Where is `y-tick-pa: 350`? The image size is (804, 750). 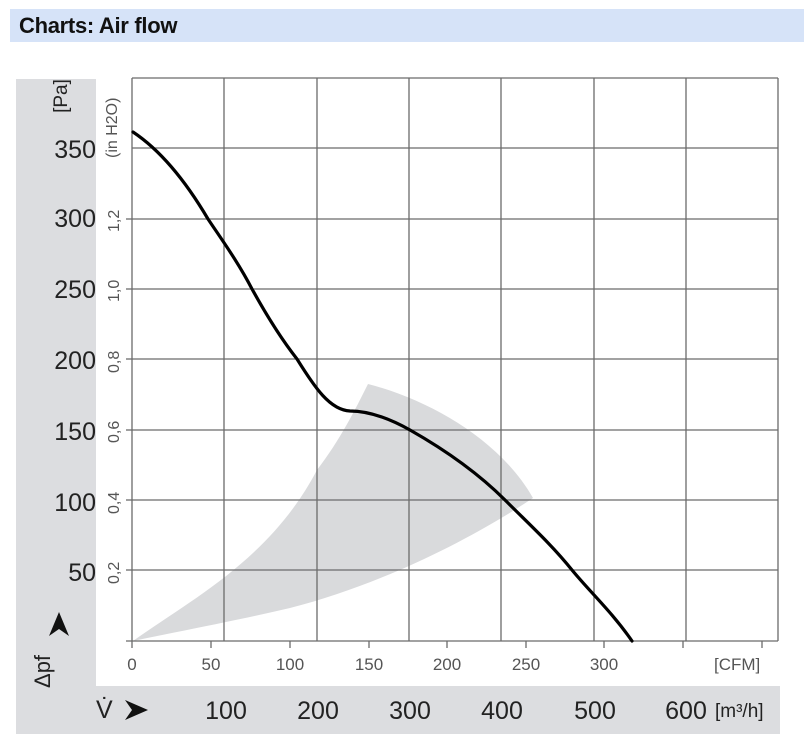
y-tick-pa: 350 is located at coordinates (75, 150).